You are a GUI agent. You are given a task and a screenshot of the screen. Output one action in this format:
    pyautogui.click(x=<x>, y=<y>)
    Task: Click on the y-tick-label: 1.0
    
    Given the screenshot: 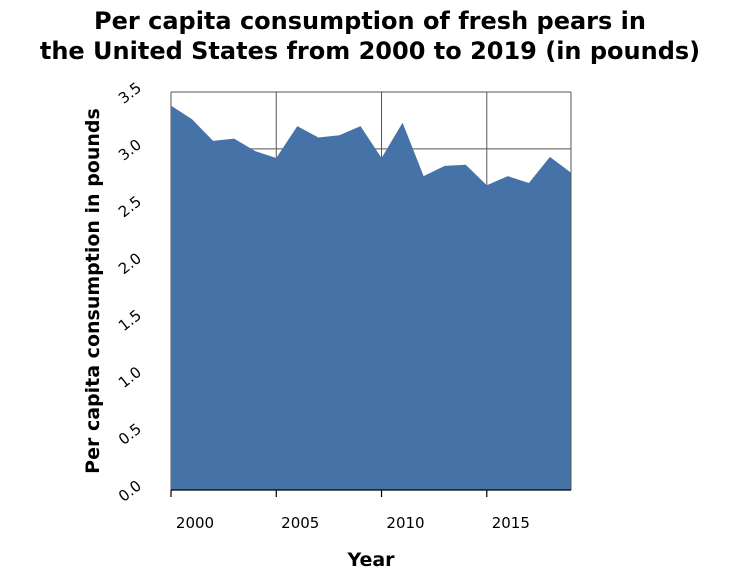 What is the action you would take?
    pyautogui.click(x=130, y=377)
    